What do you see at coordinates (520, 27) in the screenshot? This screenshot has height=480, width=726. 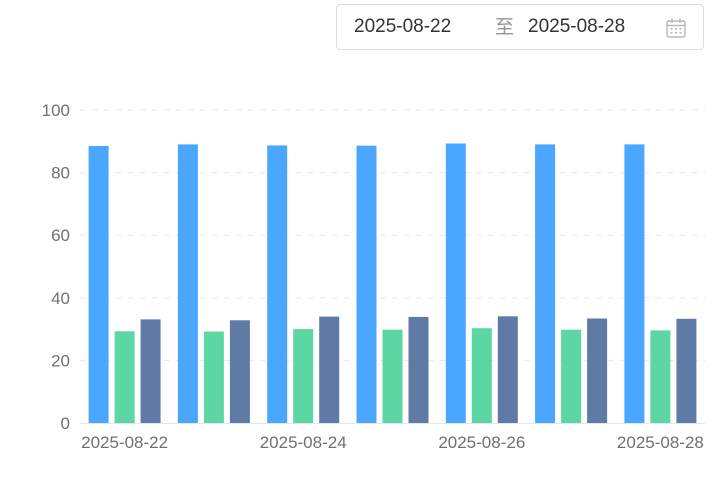 I see `date-range-picker: 至` at bounding box center [520, 27].